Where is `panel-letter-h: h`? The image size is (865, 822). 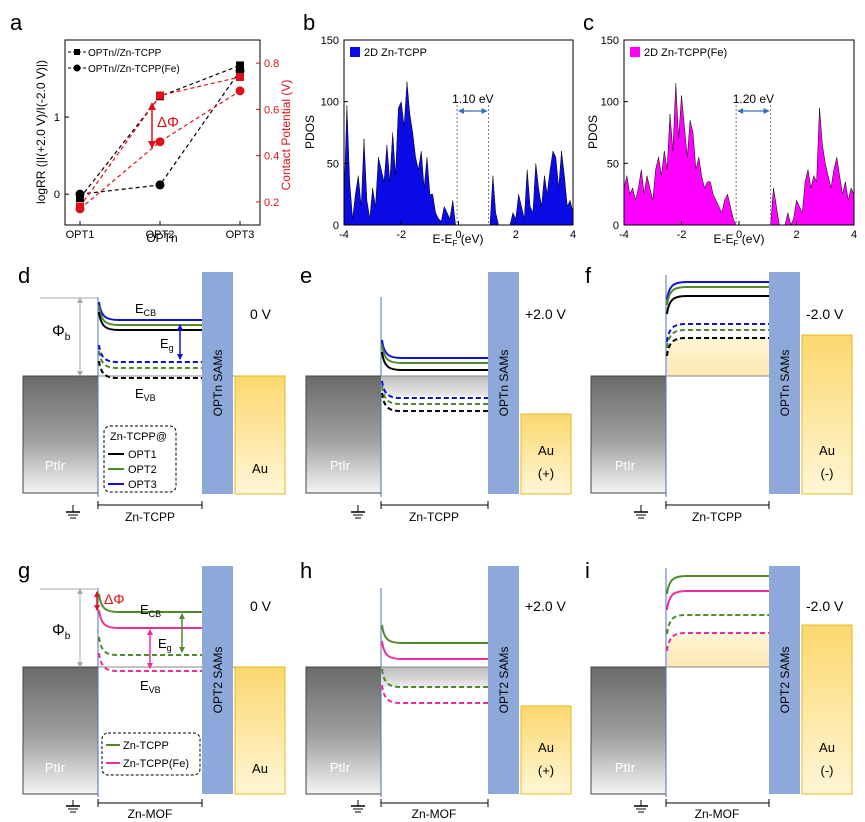
panel-letter-h: h is located at coordinates (306, 570).